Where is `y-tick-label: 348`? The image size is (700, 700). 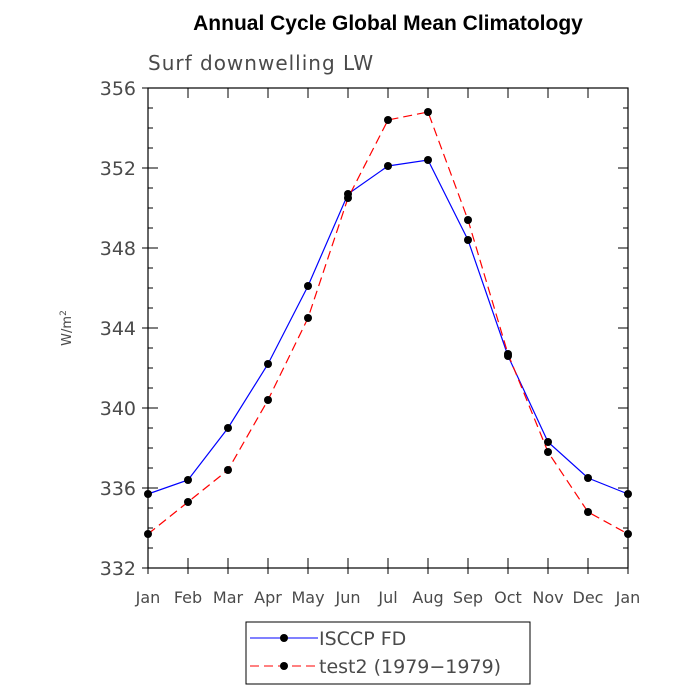
y-tick-label: 348 is located at coordinates (118, 249).